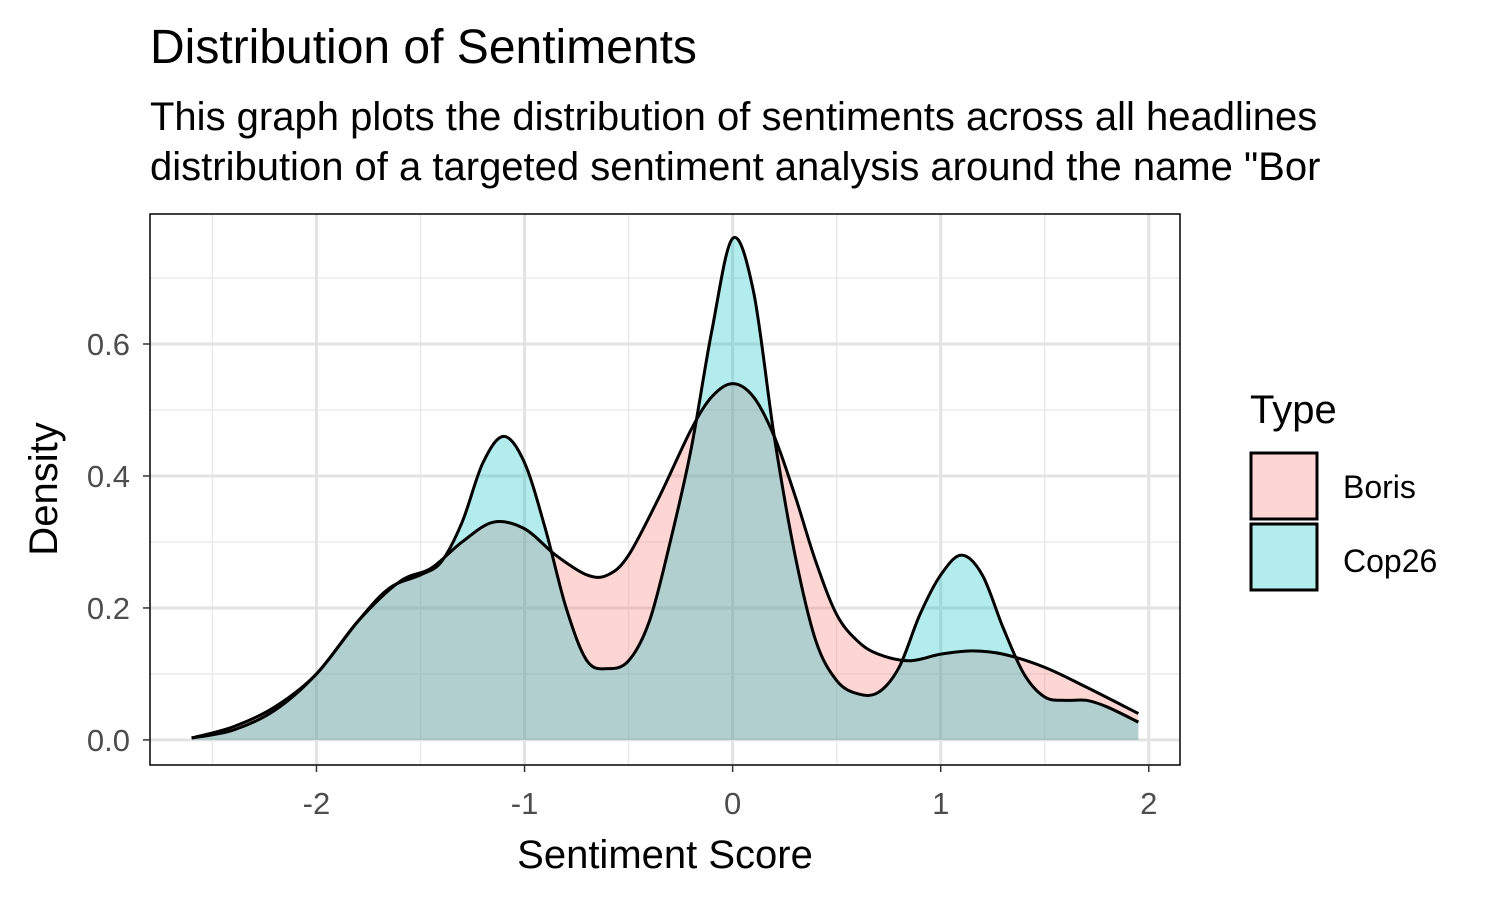 The width and height of the screenshot is (1500, 900). What do you see at coordinates (1390, 561) in the screenshot?
I see `legend-label-cop26: Cop26` at bounding box center [1390, 561].